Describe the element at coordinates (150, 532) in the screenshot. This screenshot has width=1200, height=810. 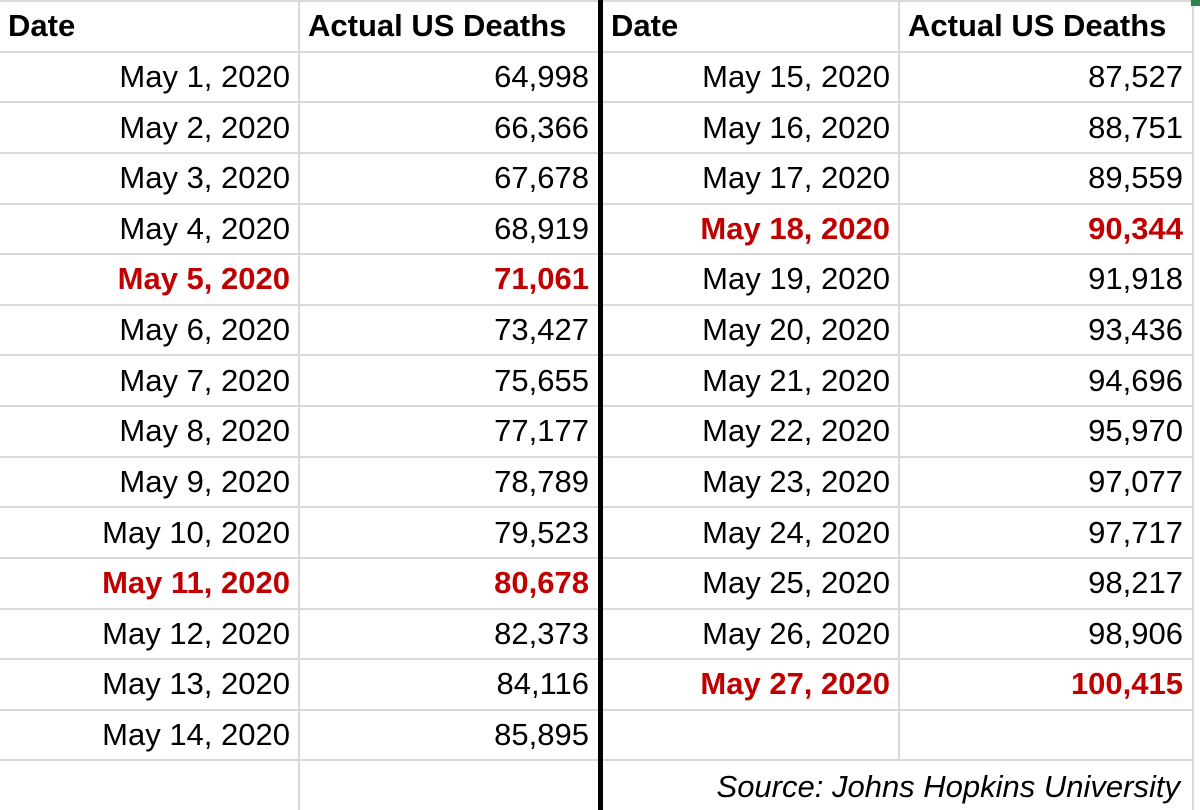
I see `date-cell: May 10, 2020` at that location.